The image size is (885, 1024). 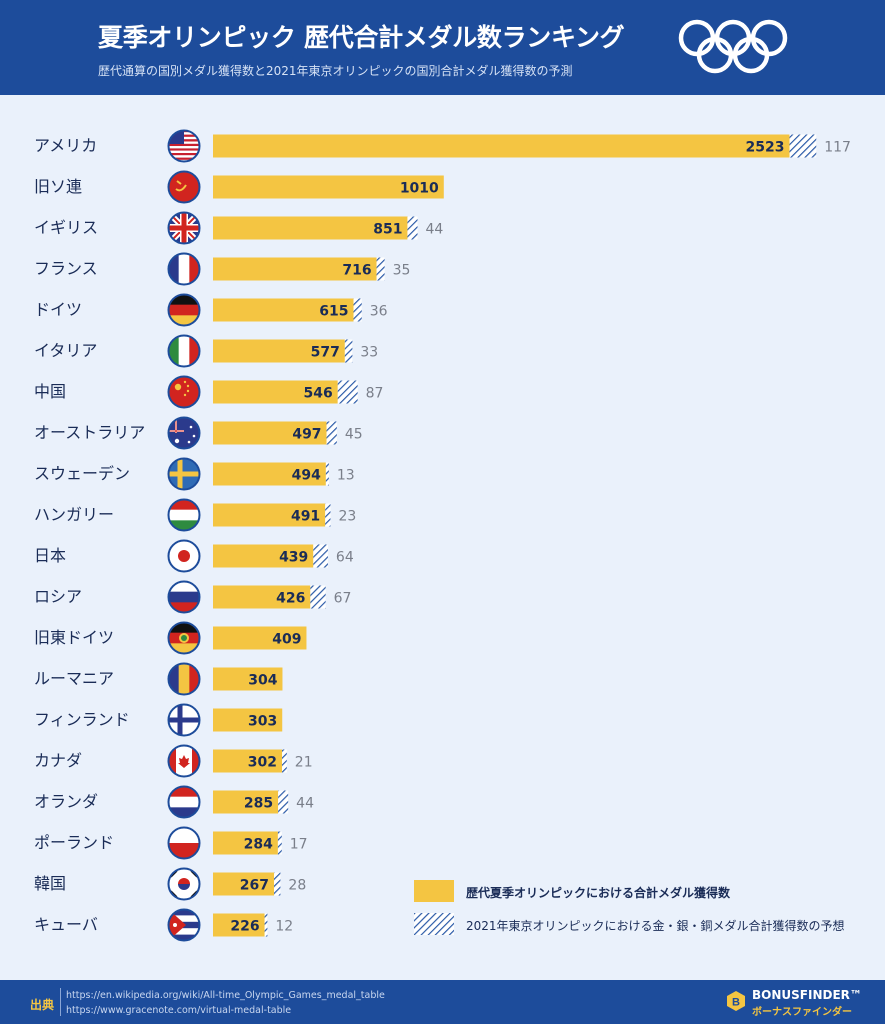 What do you see at coordinates (379, 312) in the screenshot?
I see `forecast-value-label: 36` at bounding box center [379, 312].